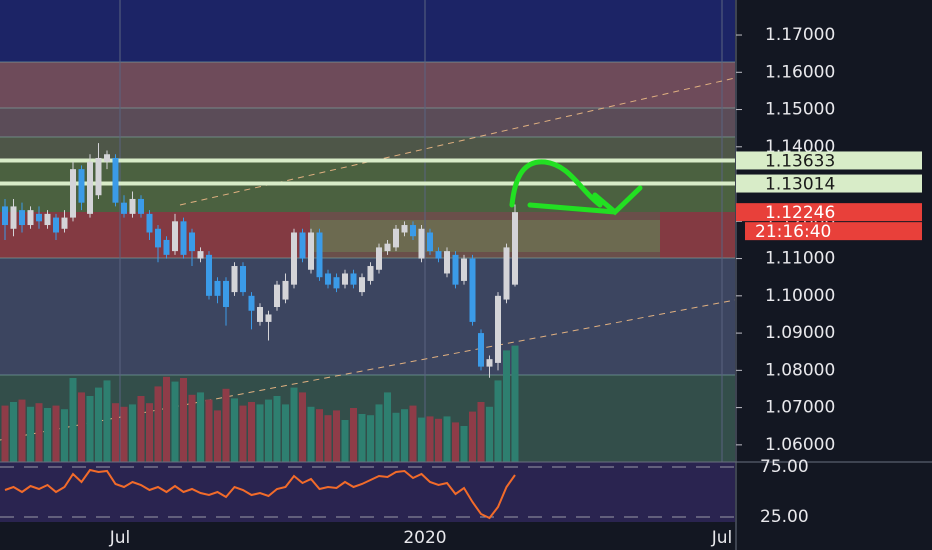 The image size is (932, 550). What do you see at coordinates (800, 333) in the screenshot?
I see `y-tick-label: 1.09000` at bounding box center [800, 333].